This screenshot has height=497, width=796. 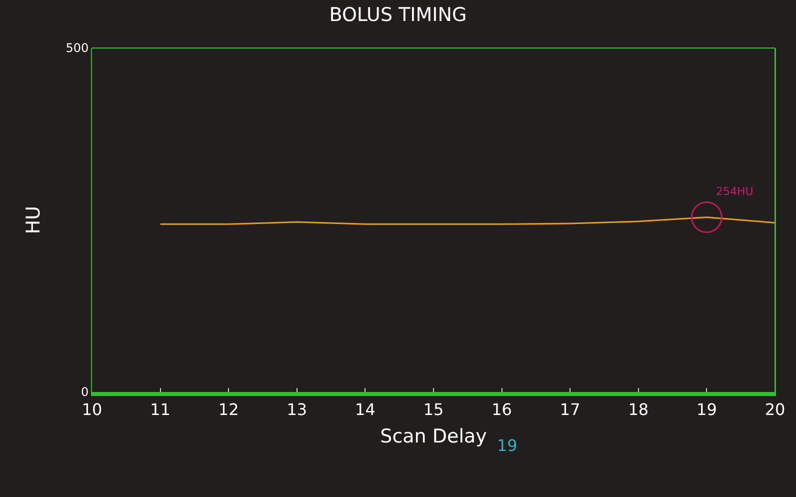 What do you see at coordinates (92, 410) in the screenshot?
I see `x-tick-label: 10` at bounding box center [92, 410].